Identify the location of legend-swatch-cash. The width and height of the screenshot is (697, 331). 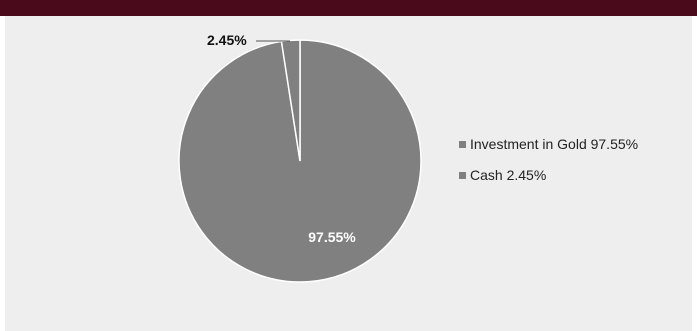
(462, 175).